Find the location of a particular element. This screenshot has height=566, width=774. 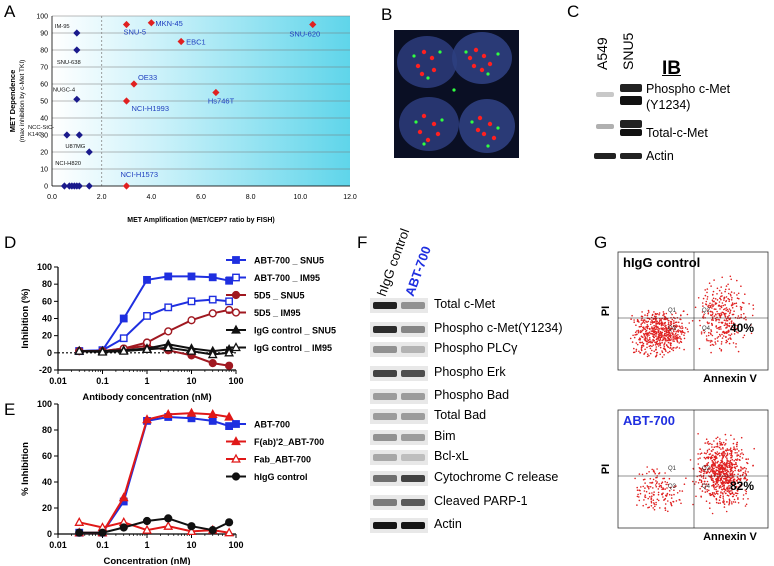

quadrant-label: Q3 is located at coordinates (672, 487).